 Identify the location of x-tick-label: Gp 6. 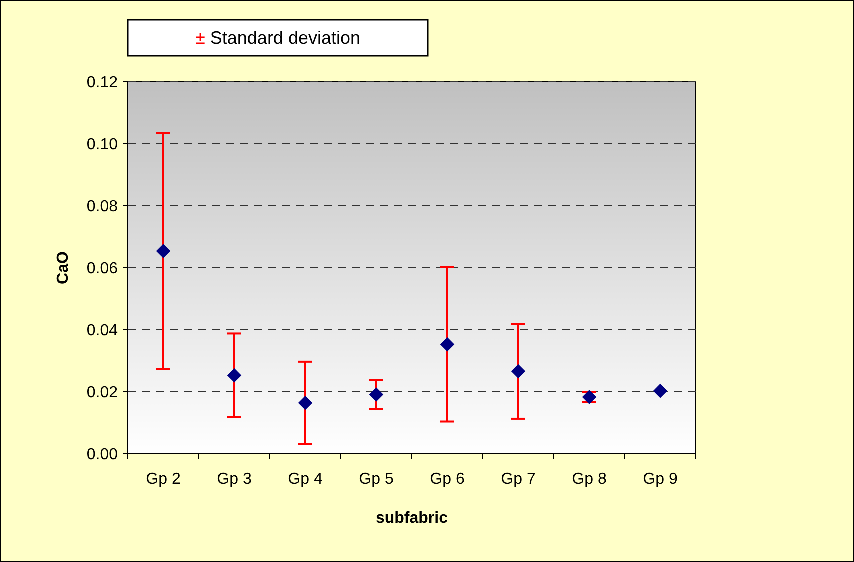
(447, 479).